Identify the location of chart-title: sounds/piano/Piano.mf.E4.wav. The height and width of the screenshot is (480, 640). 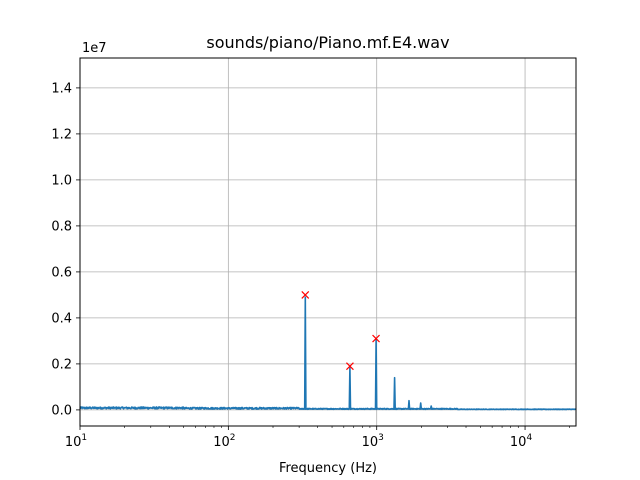
(327, 42).